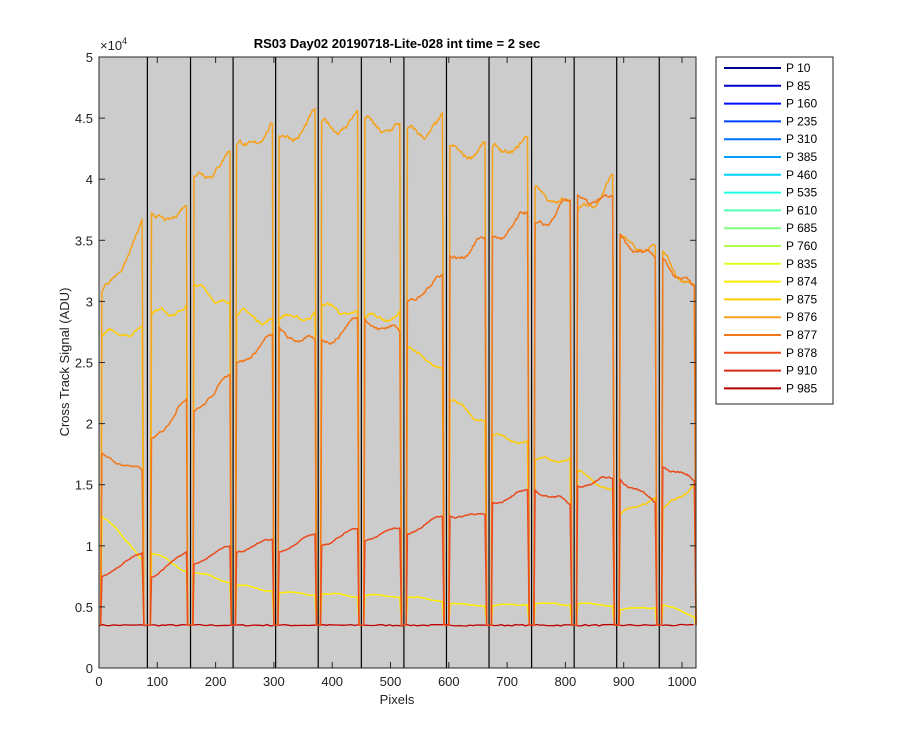 The image size is (900, 750). Describe the element at coordinates (89, 546) in the screenshot. I see `y-tick-label-2: 1` at that location.